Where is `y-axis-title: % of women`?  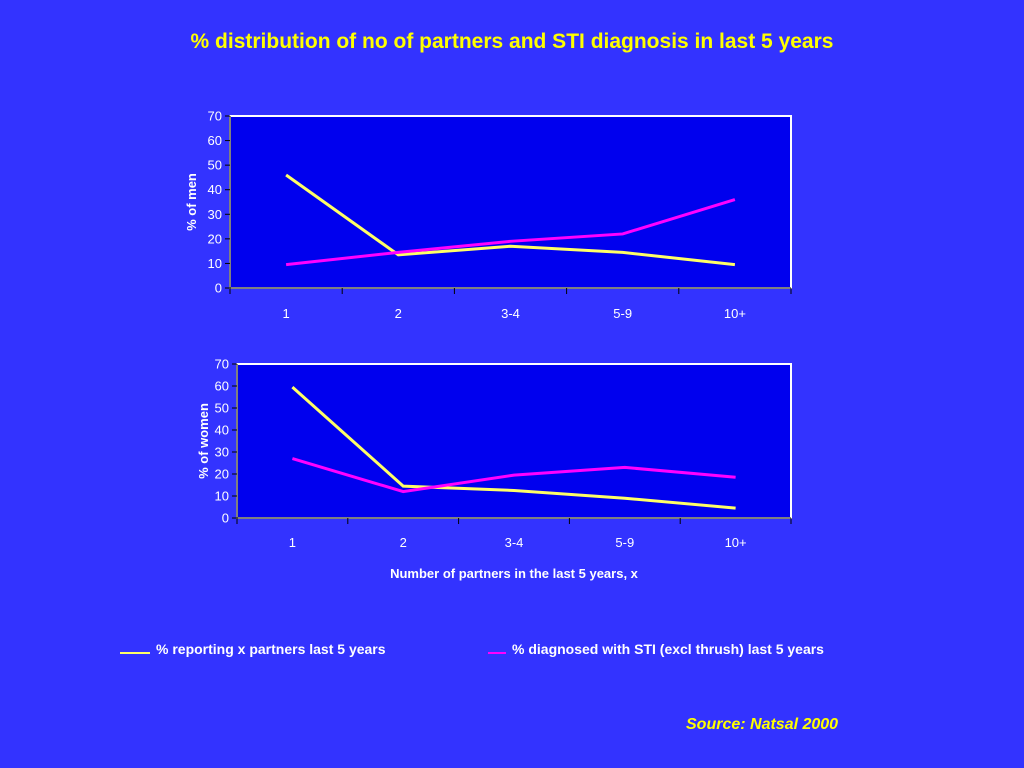 y-axis-title: % of women is located at coordinates (203, 441).